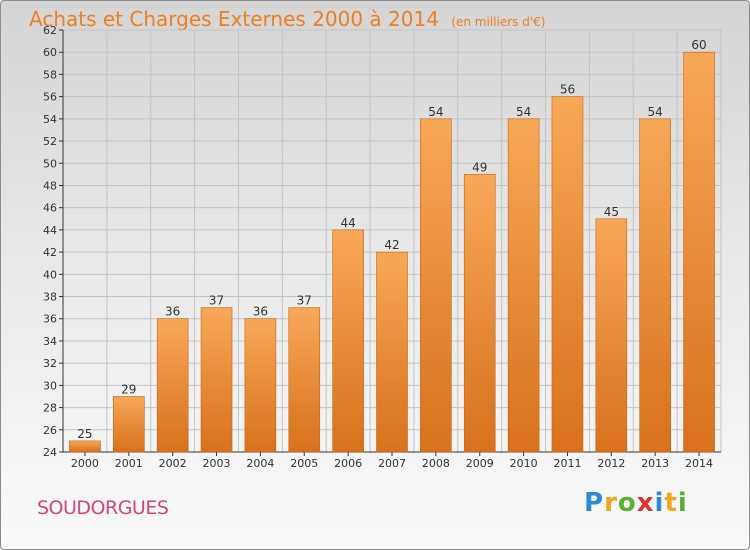  Describe the element at coordinates (50, 319) in the screenshot. I see `y-tick-label: 36` at that location.